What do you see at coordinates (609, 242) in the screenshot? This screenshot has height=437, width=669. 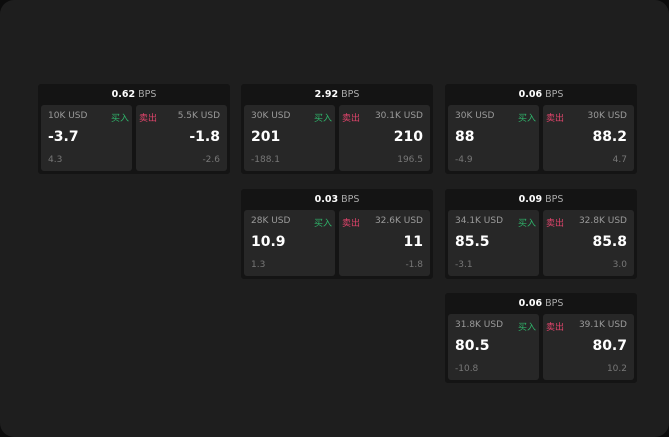 I see `sell-price: 85.8` at bounding box center [609, 242].